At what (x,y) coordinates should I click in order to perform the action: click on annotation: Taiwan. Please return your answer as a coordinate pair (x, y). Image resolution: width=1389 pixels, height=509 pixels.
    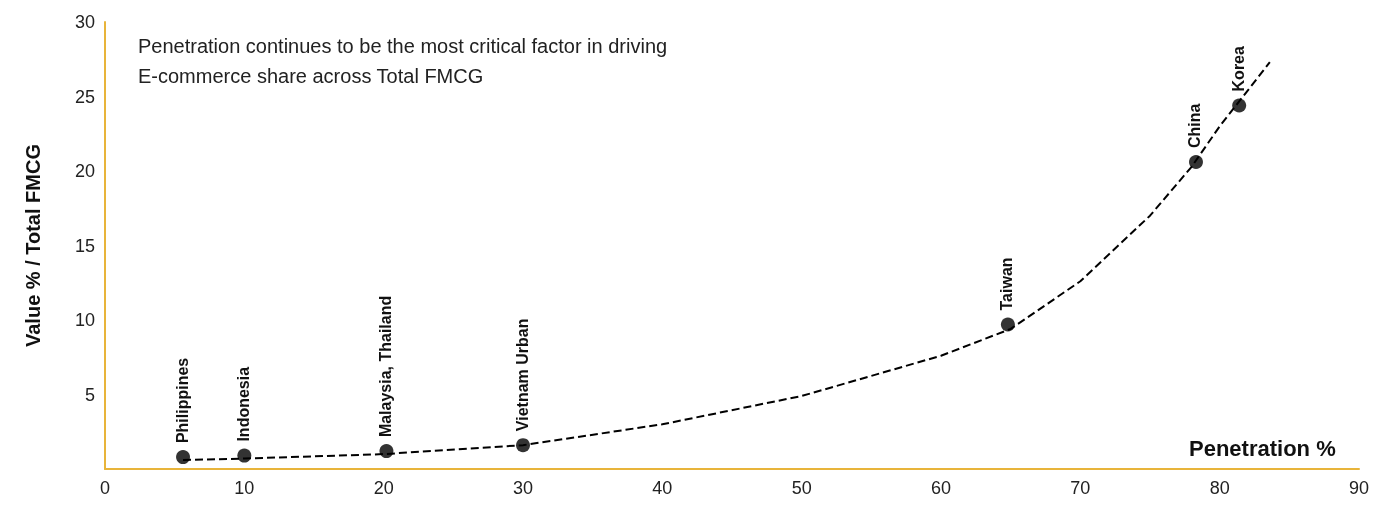
    Looking at the image, I should click on (1007, 284).